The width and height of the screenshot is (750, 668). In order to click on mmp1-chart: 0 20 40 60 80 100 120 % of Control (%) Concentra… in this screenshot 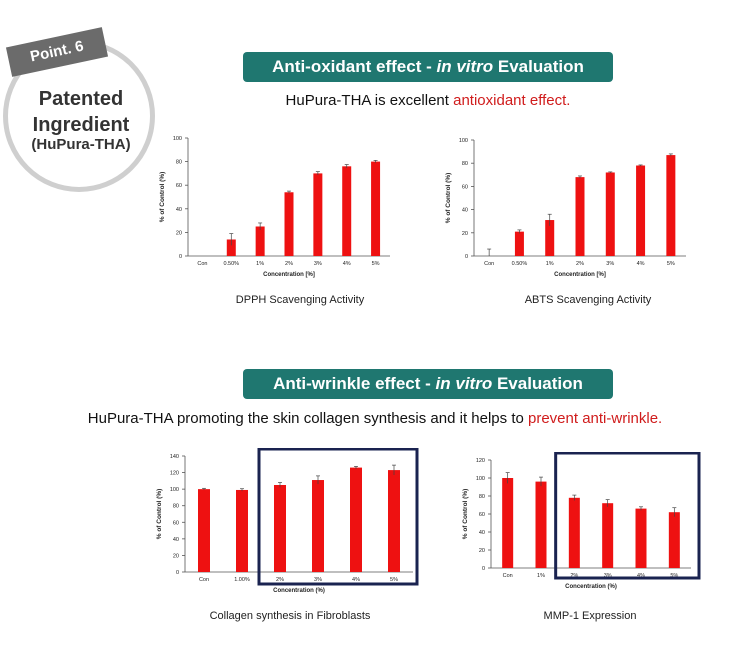, I will do `click(581, 521)`.